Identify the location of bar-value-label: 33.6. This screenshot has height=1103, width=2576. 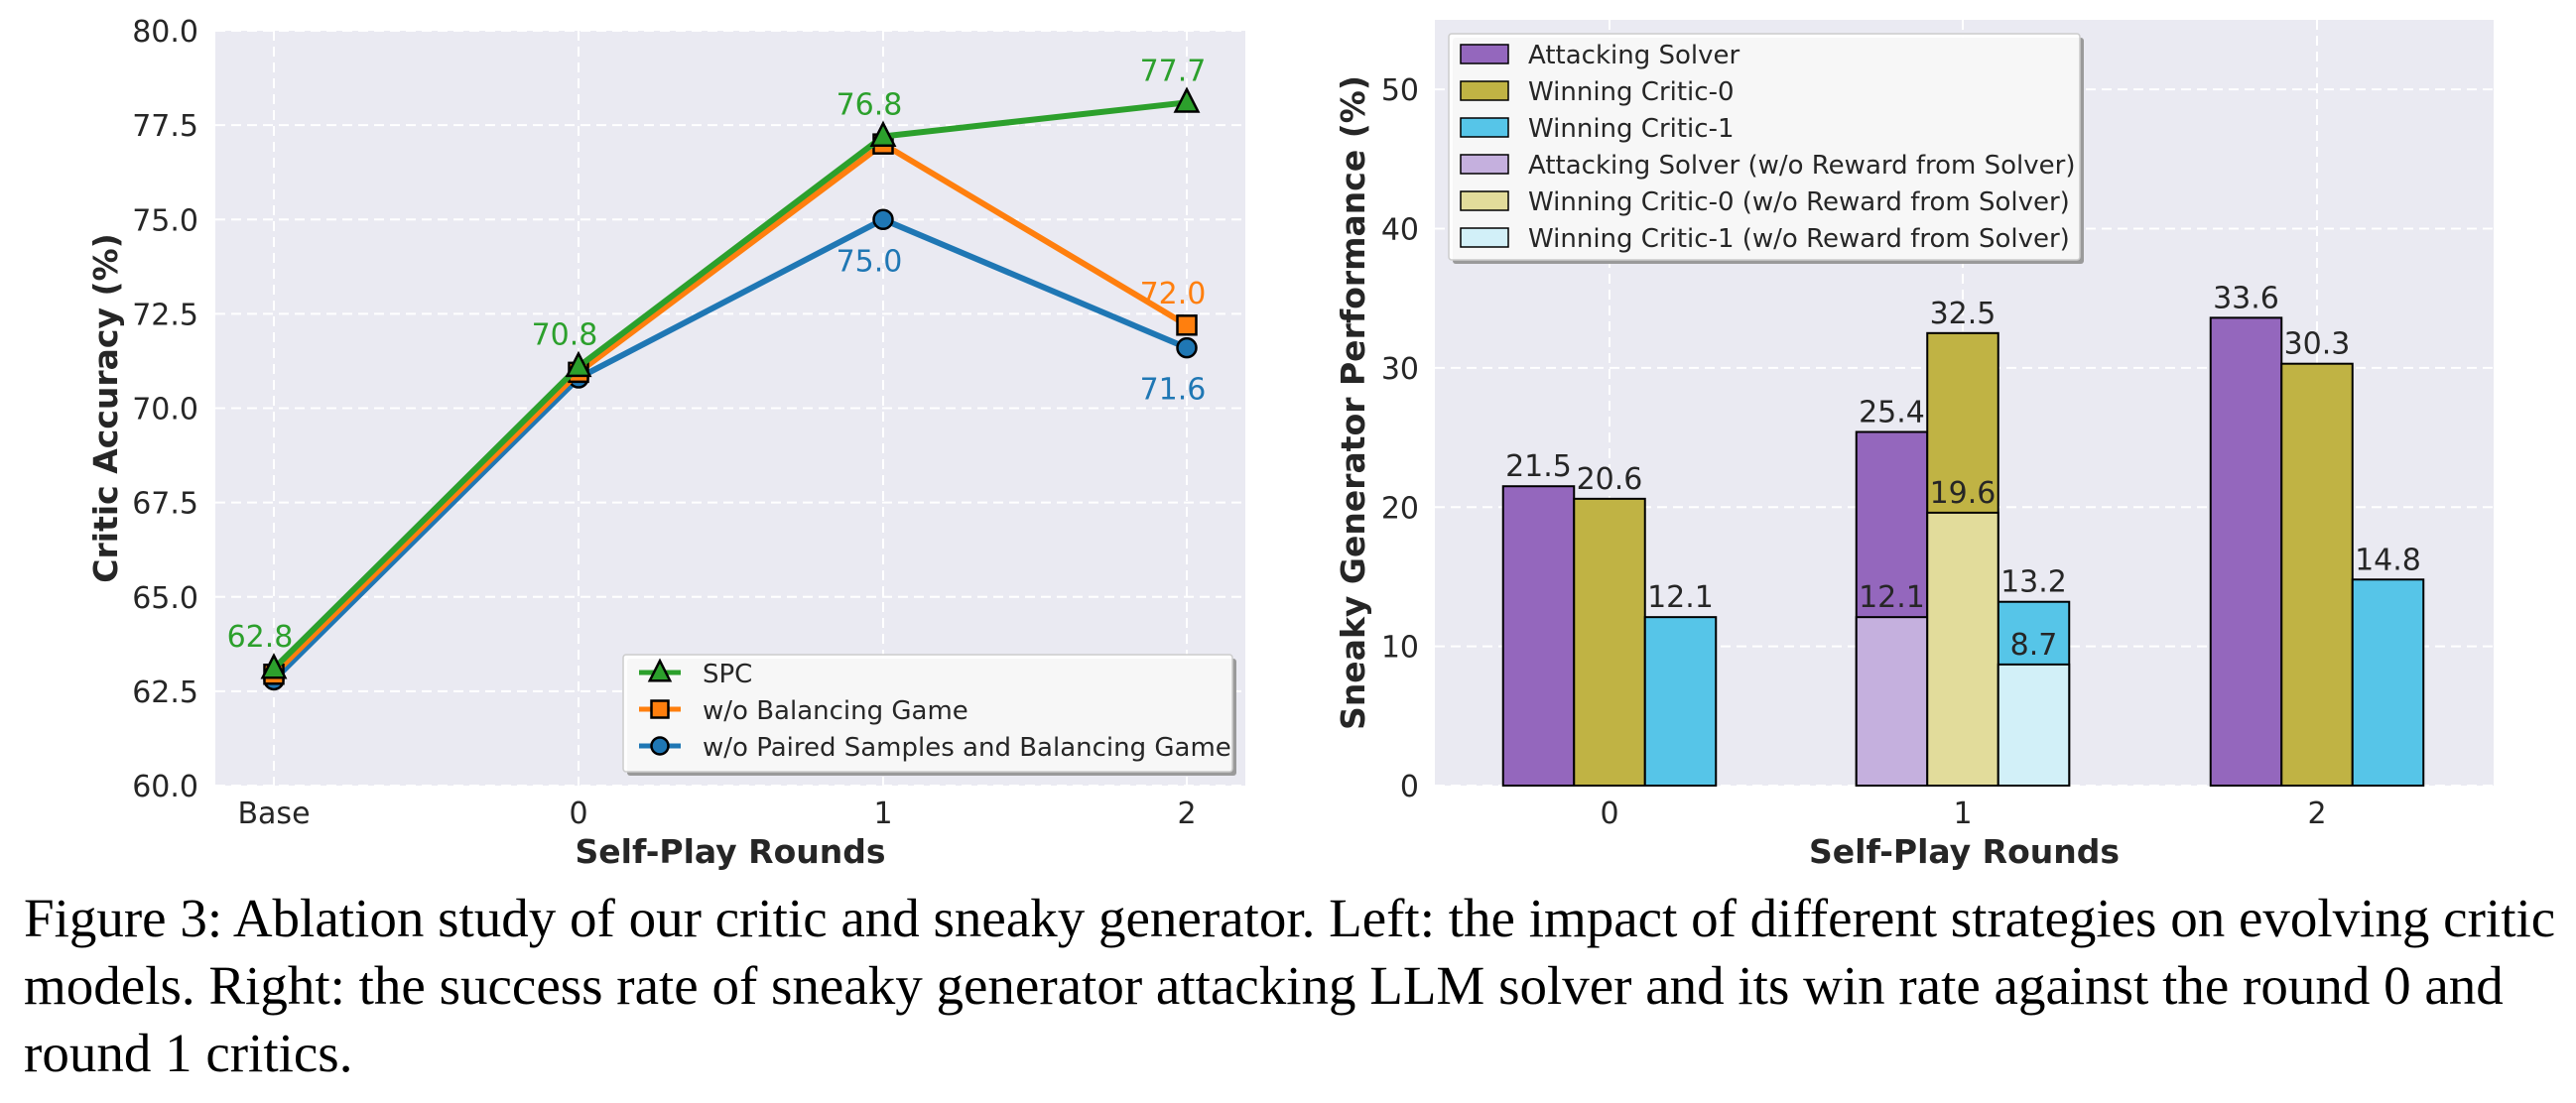
(2246, 298).